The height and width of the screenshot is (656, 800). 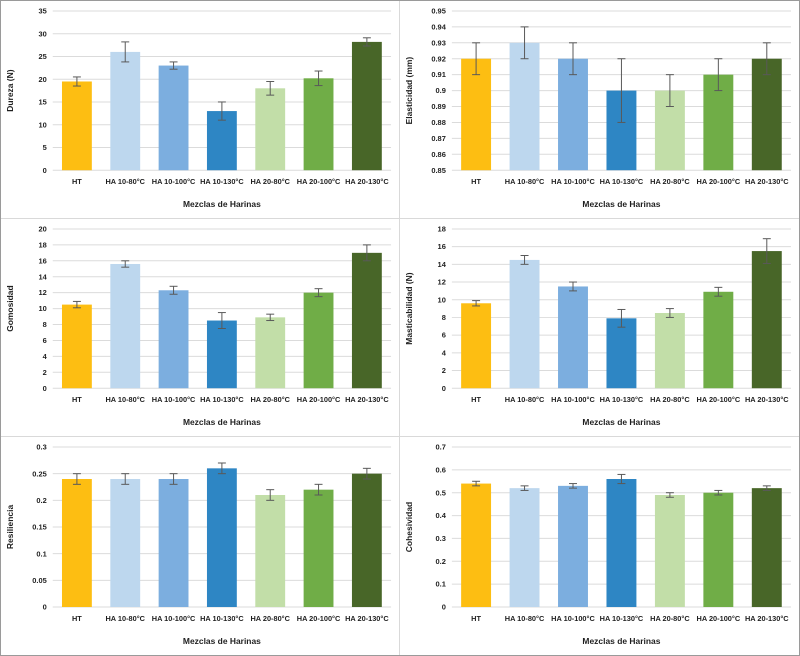 What do you see at coordinates (174, 399) in the screenshot?
I see `x-tick-label: HA 10-100°C` at bounding box center [174, 399].